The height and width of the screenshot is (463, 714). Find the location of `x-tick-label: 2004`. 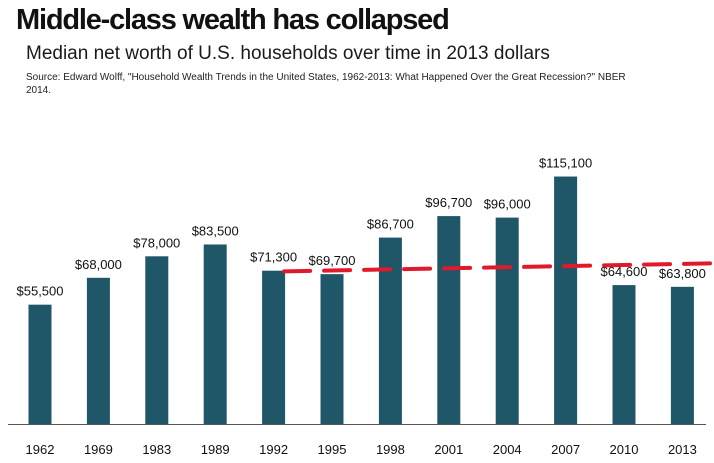

x-tick-label: 2004 is located at coordinates (507, 449).